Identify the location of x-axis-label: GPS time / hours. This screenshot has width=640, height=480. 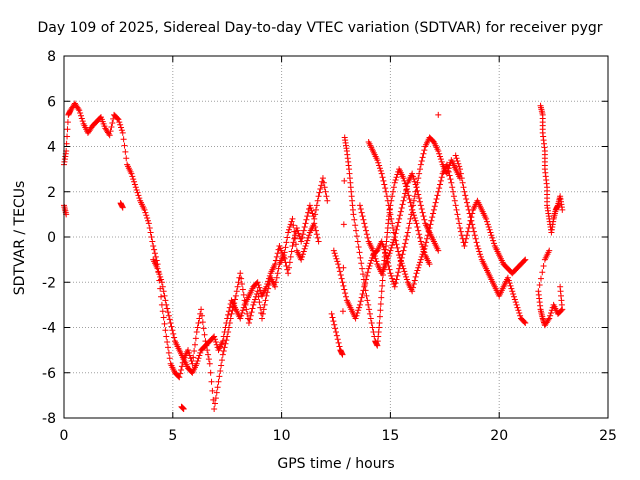
(336, 464).